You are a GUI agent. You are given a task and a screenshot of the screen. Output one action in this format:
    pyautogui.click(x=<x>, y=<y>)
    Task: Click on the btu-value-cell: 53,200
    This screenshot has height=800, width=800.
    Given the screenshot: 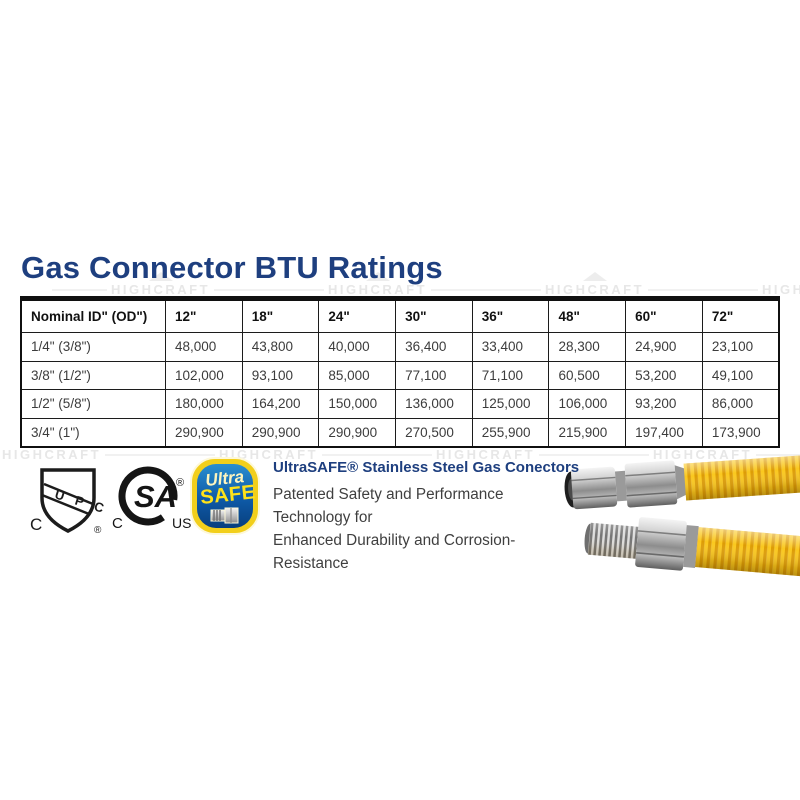 What is the action you would take?
    pyautogui.click(x=664, y=375)
    